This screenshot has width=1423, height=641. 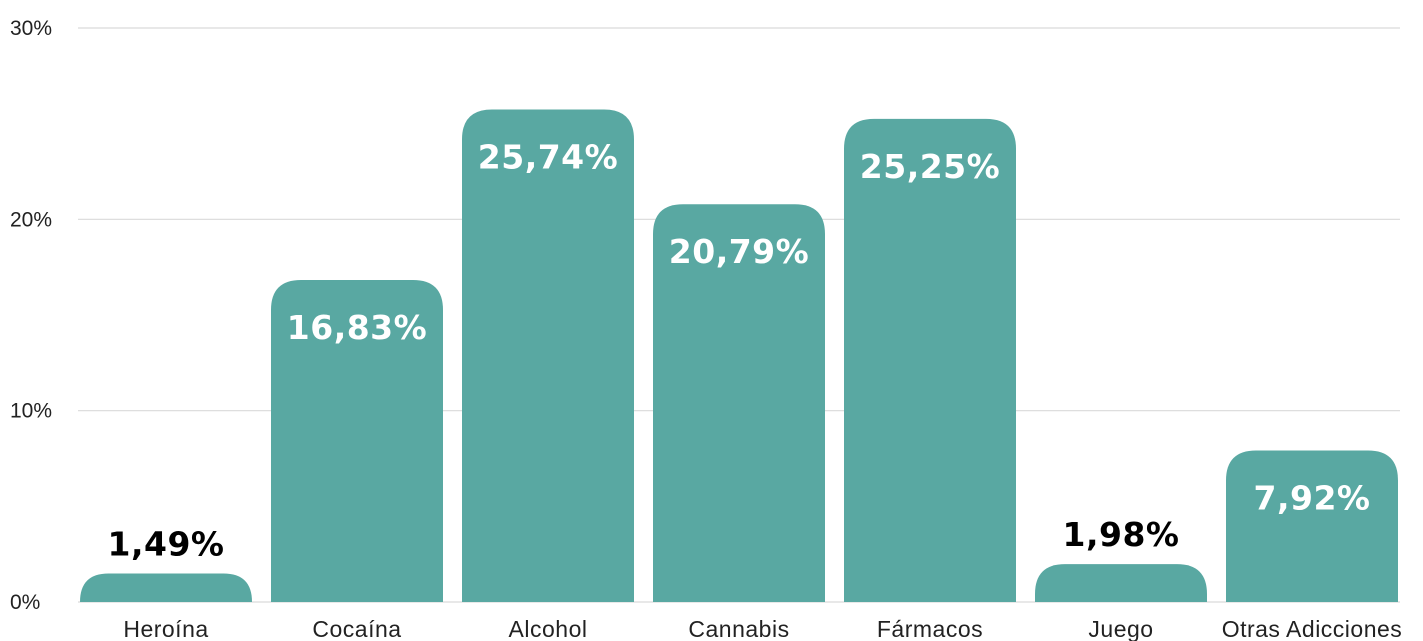 What do you see at coordinates (31, 28) in the screenshot?
I see `y-tick-label: 30%` at bounding box center [31, 28].